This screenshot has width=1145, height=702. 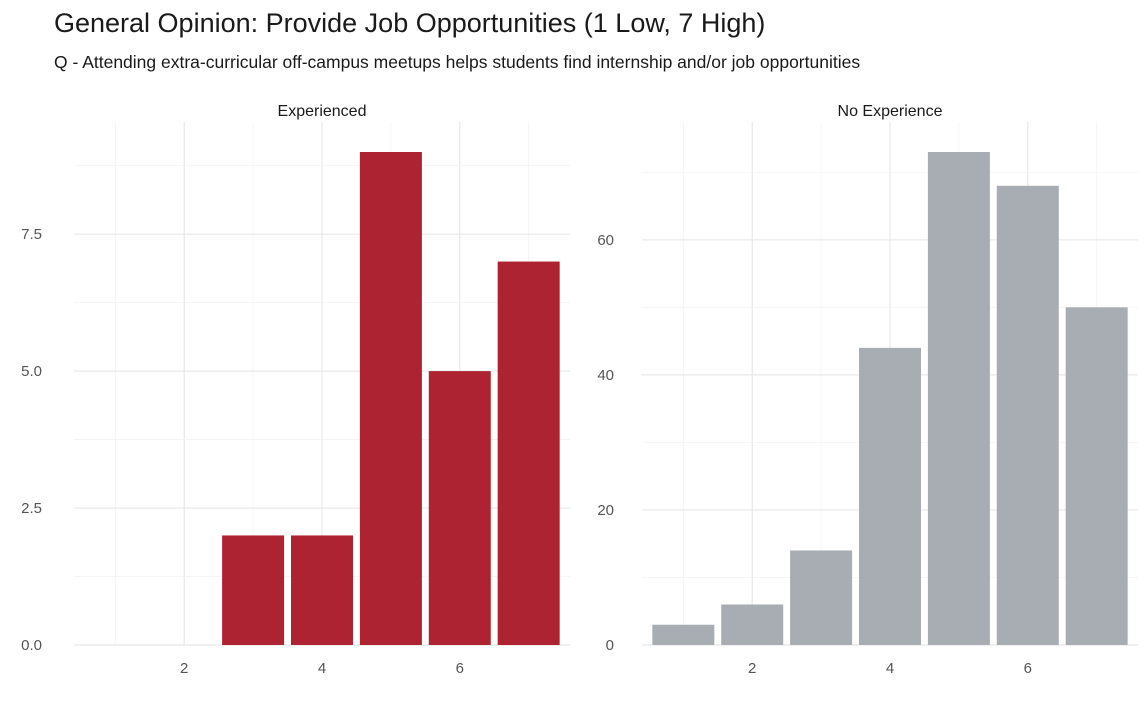 I want to click on y-tick-label: 7.5, so click(x=31, y=234).